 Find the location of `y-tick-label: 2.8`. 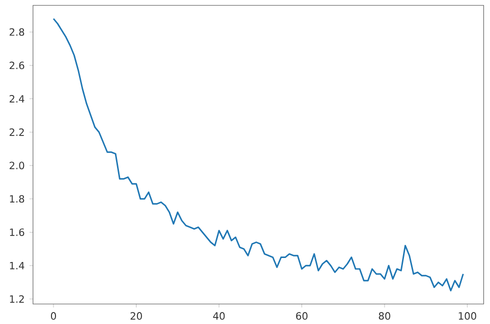

y-tick-label: 2.8 is located at coordinates (17, 32).